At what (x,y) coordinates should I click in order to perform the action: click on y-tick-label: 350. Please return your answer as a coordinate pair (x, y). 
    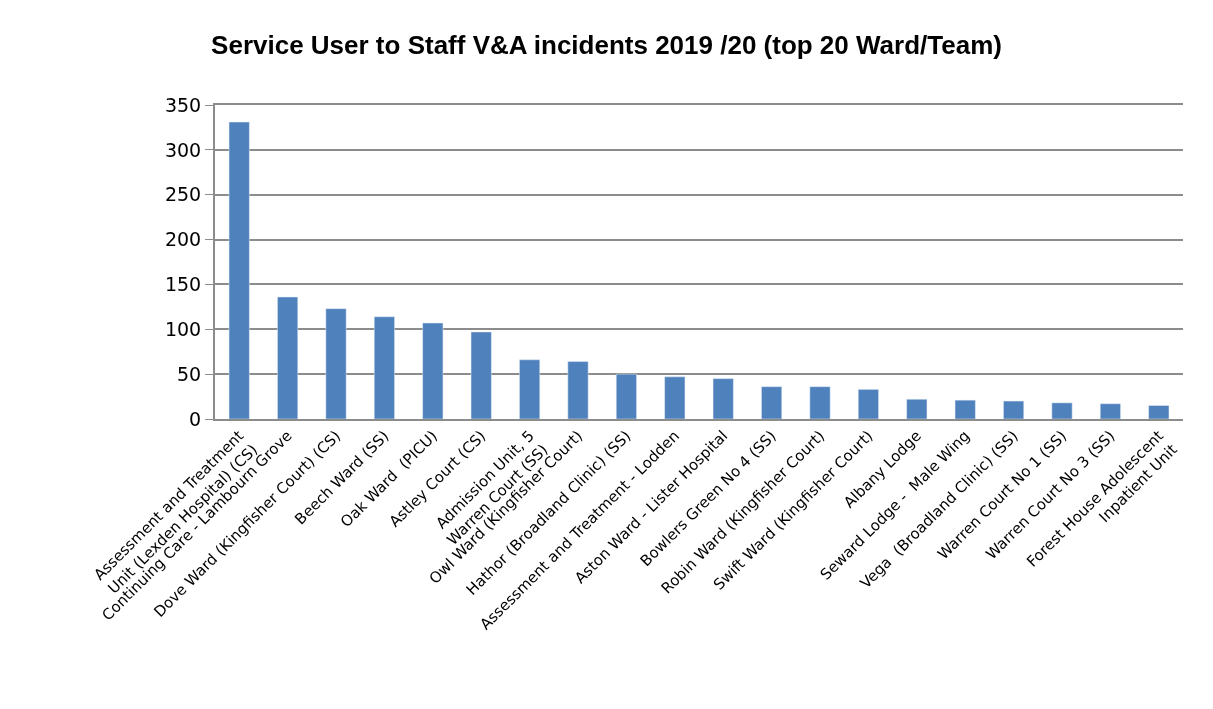
    Looking at the image, I should click on (183, 104).